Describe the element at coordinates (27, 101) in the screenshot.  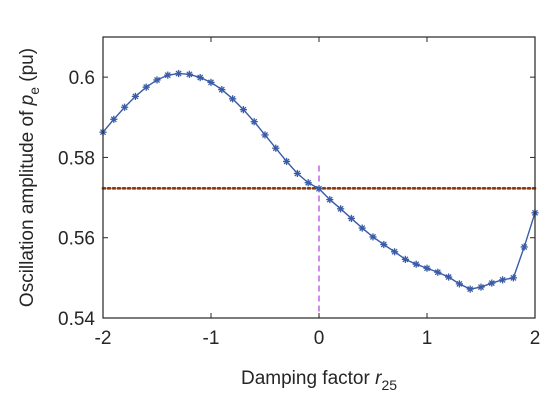
I see `y-axis-label-symbol: p` at that location.